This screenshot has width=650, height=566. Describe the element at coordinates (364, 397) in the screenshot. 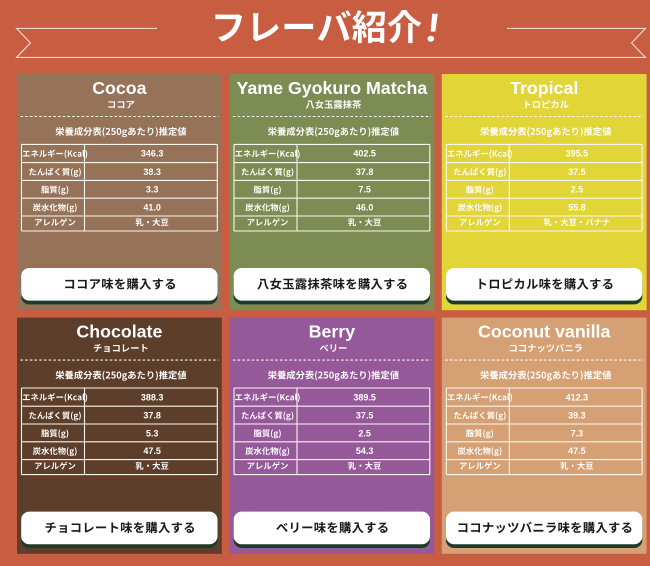

I see `svg-text: 389.5` at that location.